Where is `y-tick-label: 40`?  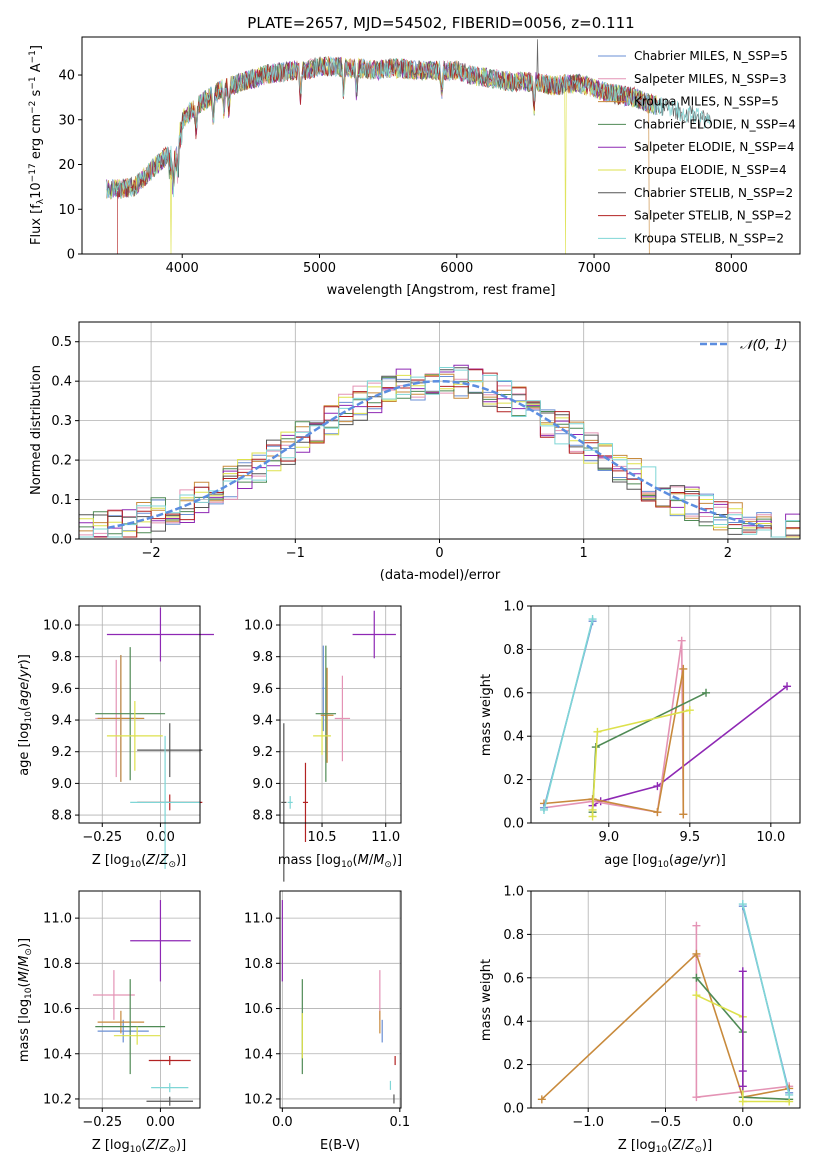 y-tick-label: 40 is located at coordinates (66, 76).